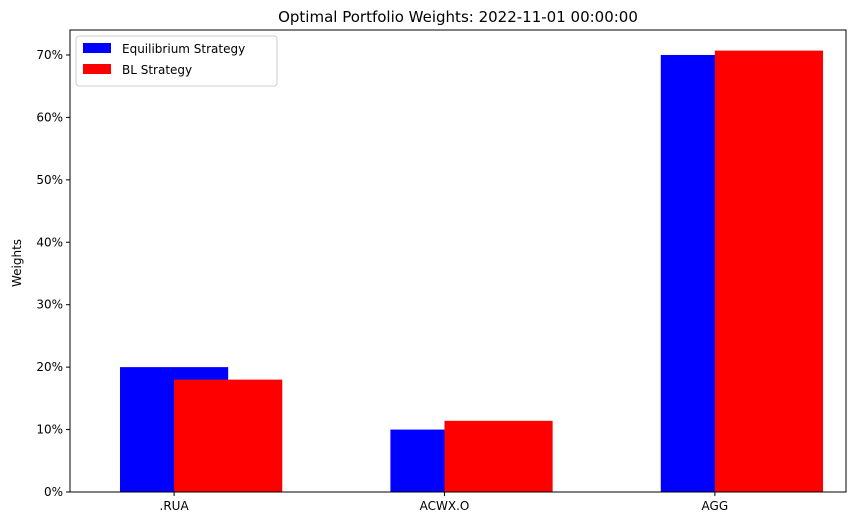 This screenshot has width=855, height=526. What do you see at coordinates (445, 506) in the screenshot?
I see `x-tick-label: ACWX.O` at bounding box center [445, 506].